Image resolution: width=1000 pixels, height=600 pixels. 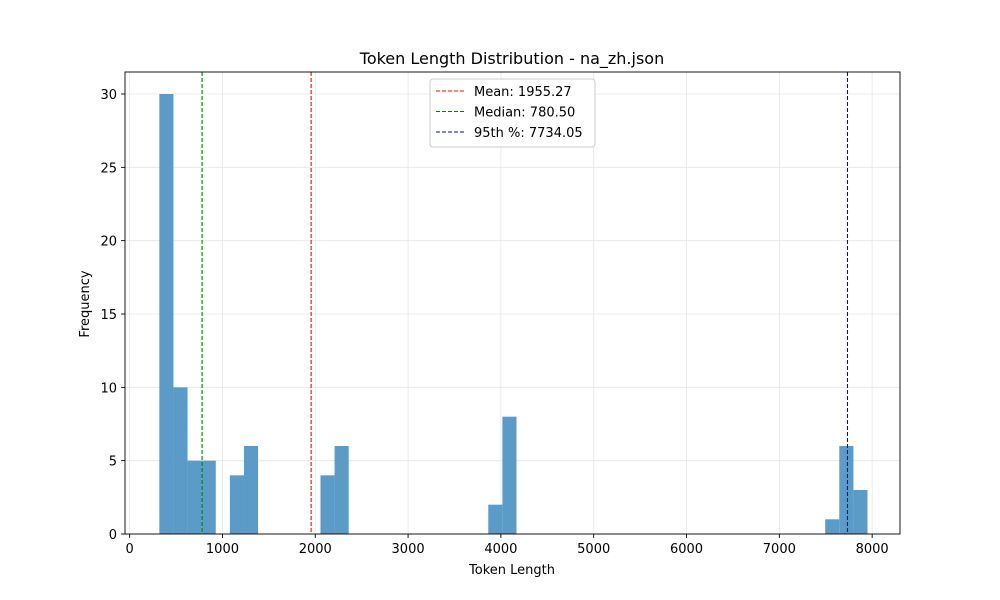 I want to click on legend-box, so click(x=512, y=113).